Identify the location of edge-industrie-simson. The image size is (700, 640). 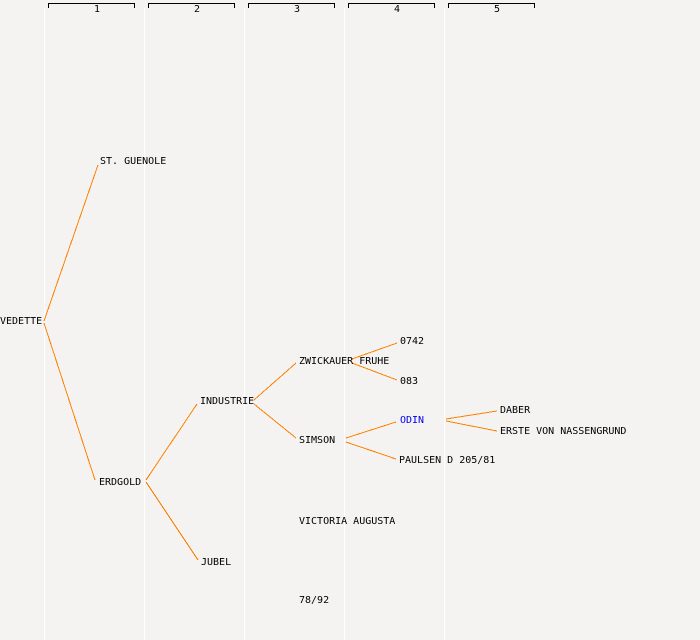
(275, 421).